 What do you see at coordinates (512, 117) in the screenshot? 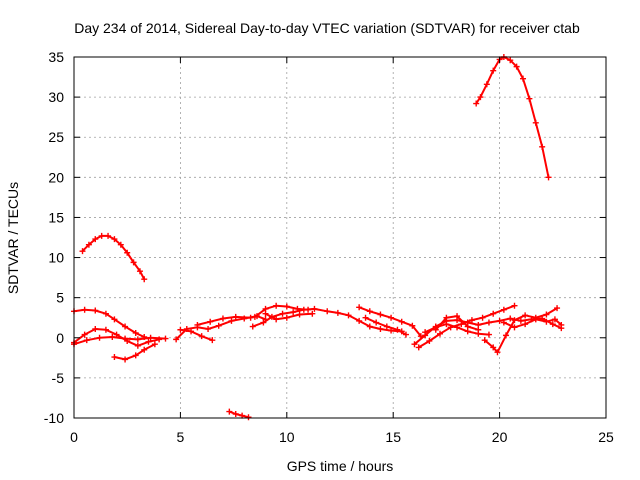
I see `series-arc-peak` at bounding box center [512, 117].